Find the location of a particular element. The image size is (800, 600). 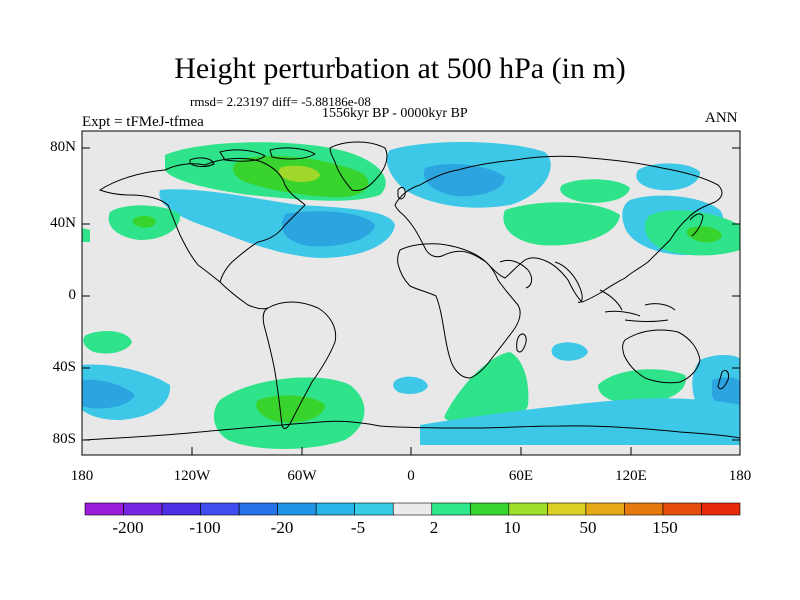

map-title: Height perturbation at 500 hPa (in m) is located at coordinates (400, 68).